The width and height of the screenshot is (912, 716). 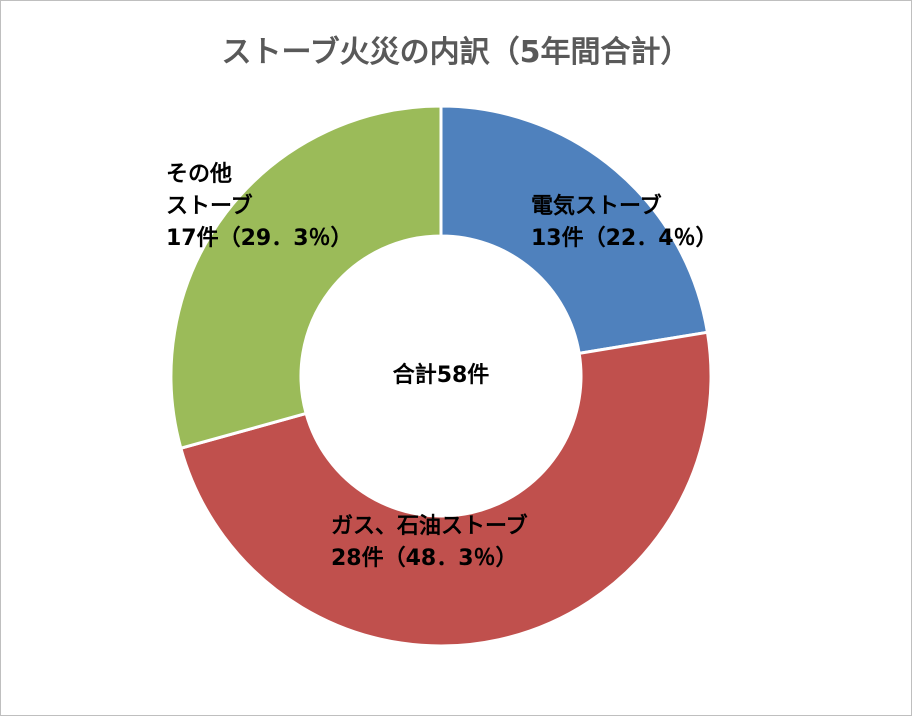 I want to click on slice-value-label: 28件（48．3％）, so click(x=424, y=558).